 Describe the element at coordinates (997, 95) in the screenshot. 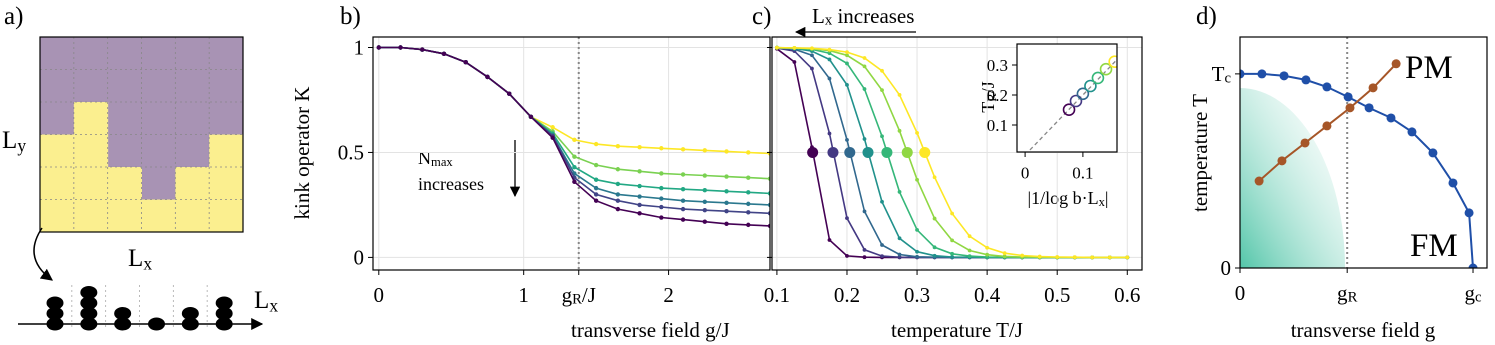

I see `y-tick-label: 0.2` at that location.